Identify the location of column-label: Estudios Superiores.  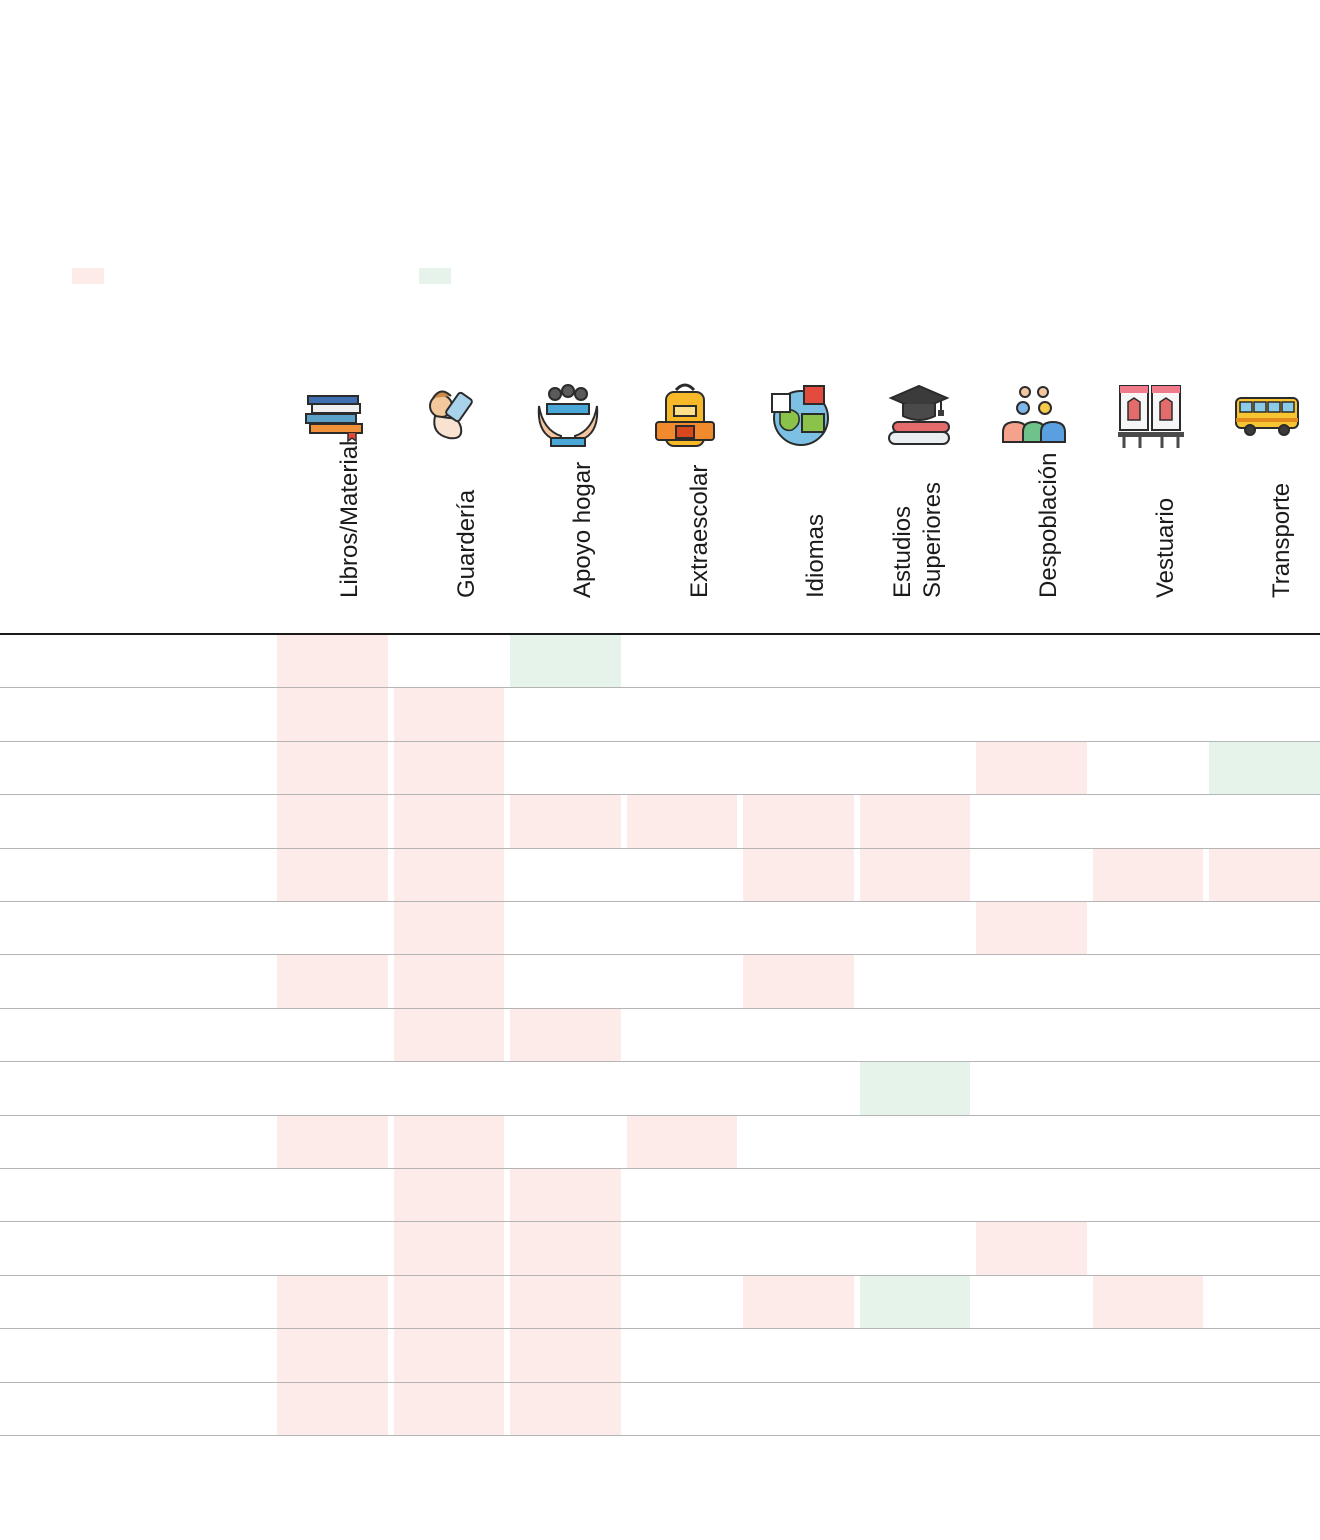
(917, 539).